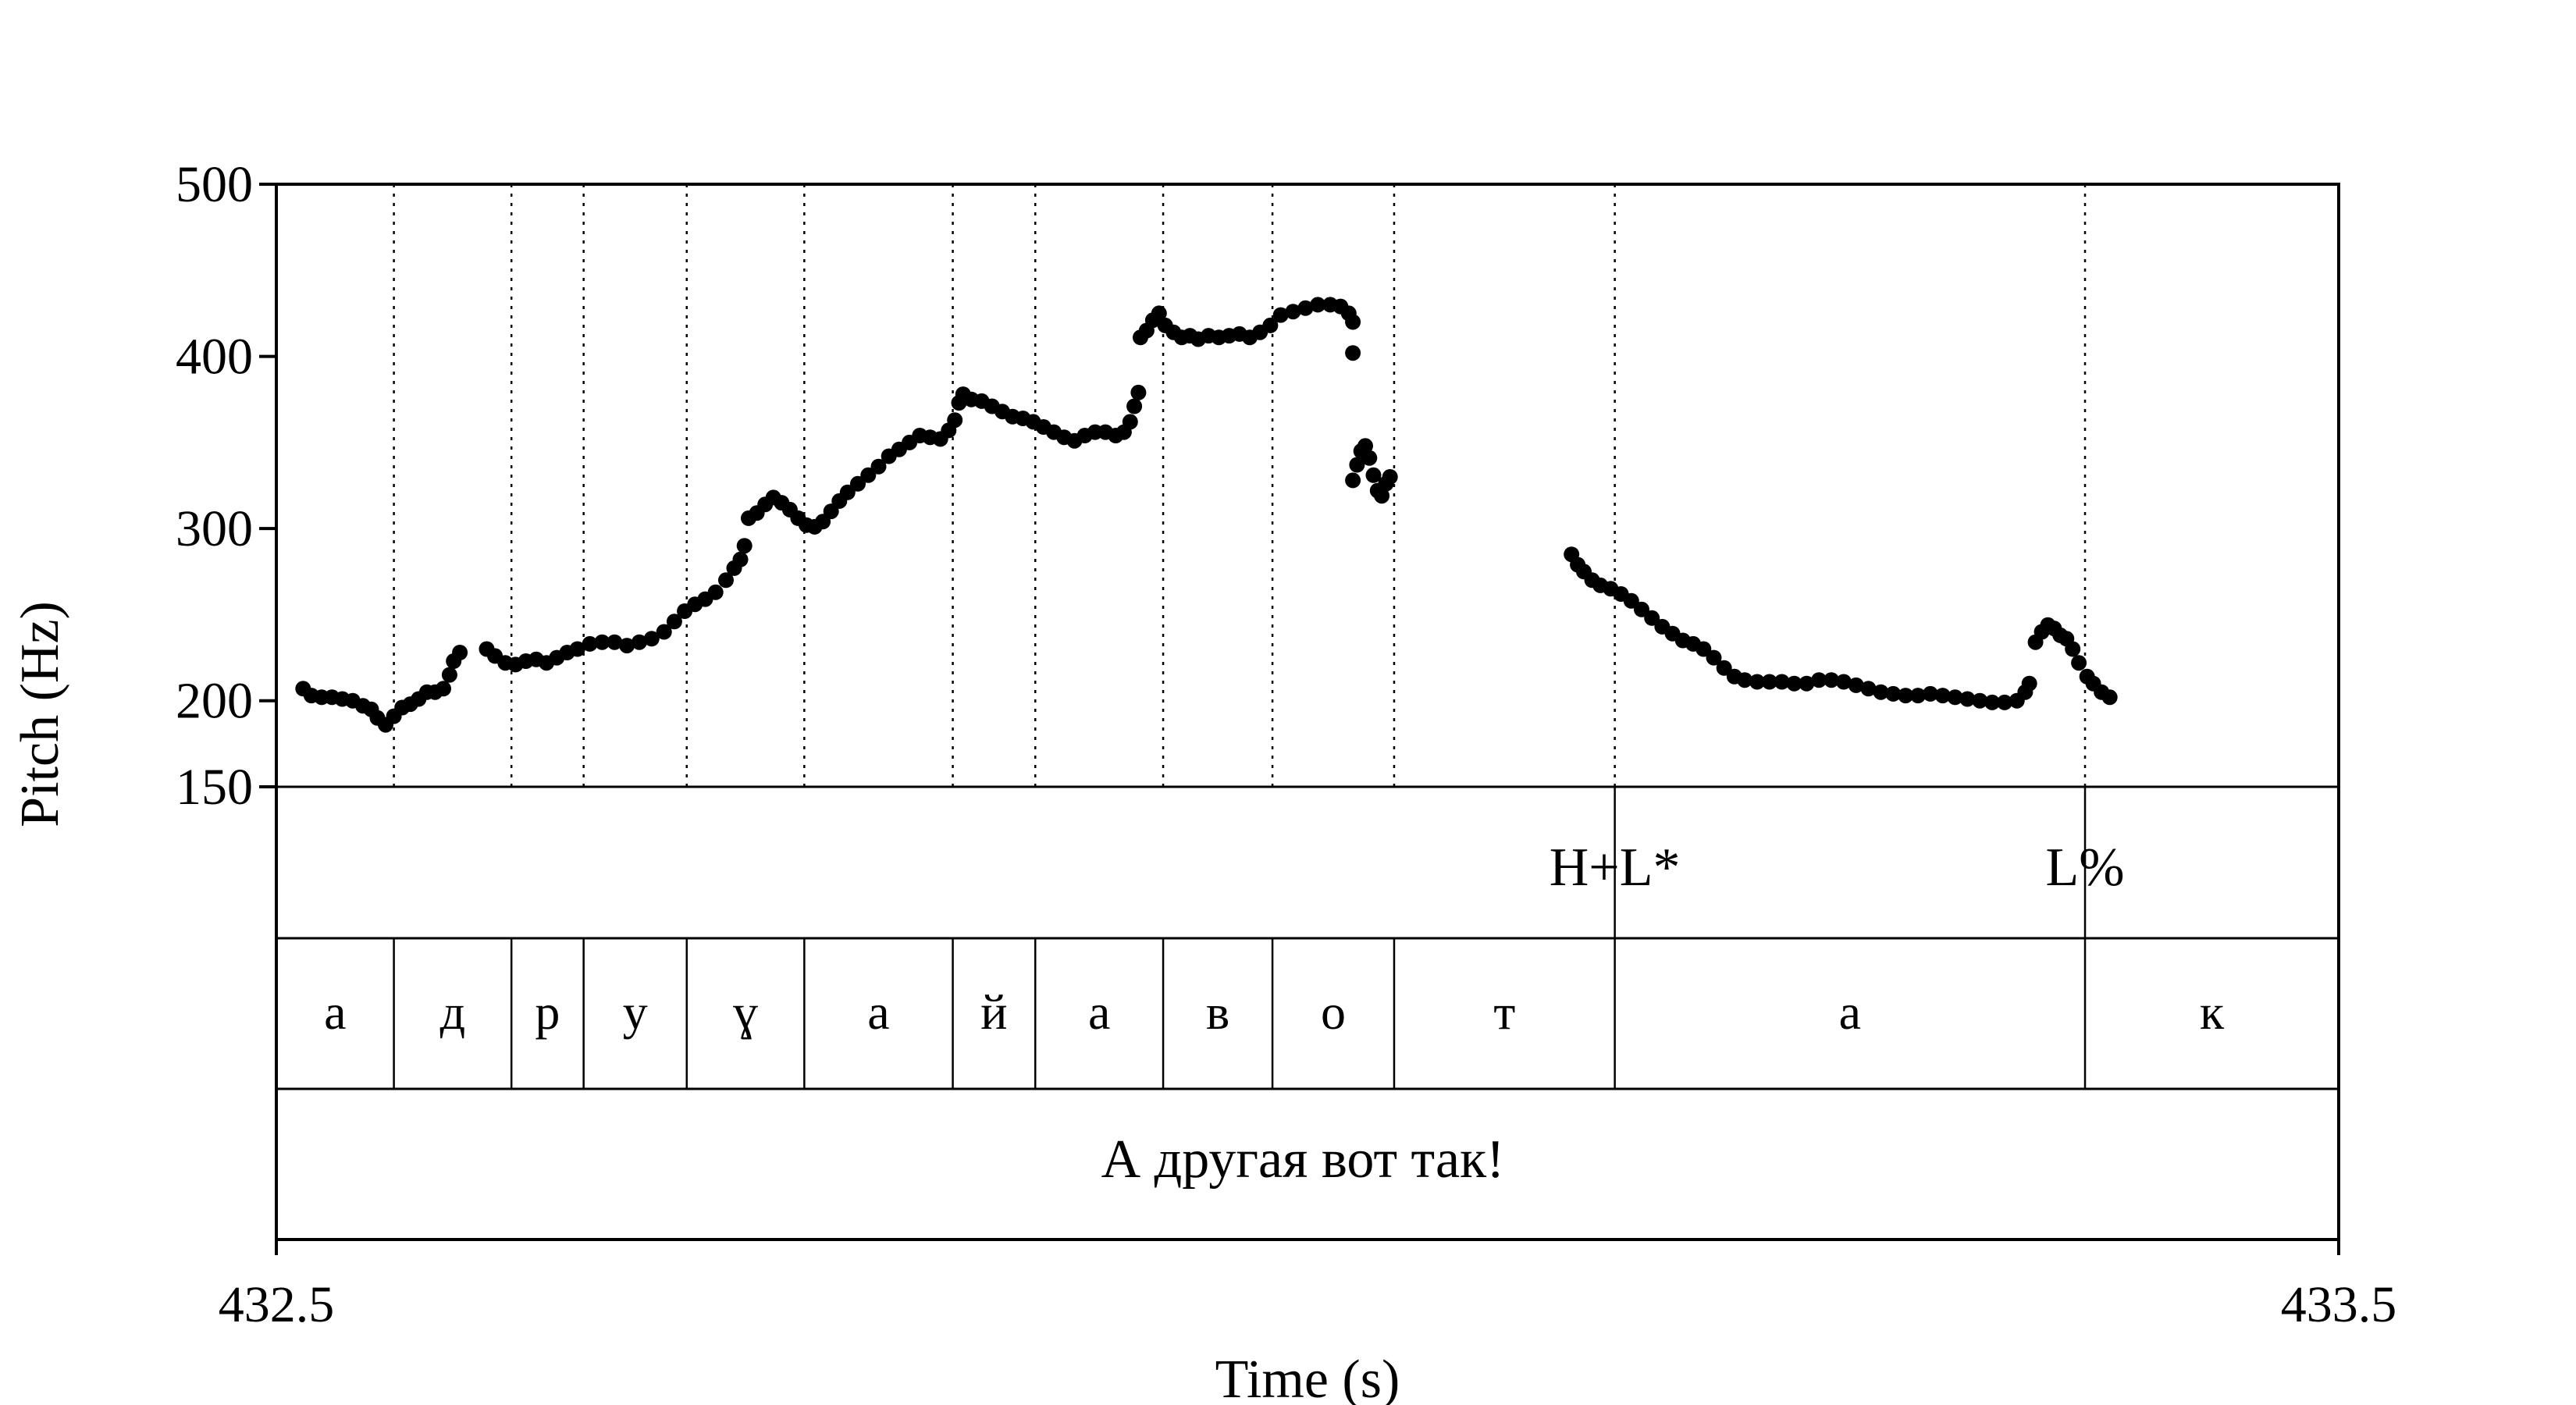 This screenshot has height=1405, width=2576. Describe the element at coordinates (215, 358) in the screenshot. I see `y-tick-label-400: 400` at that location.